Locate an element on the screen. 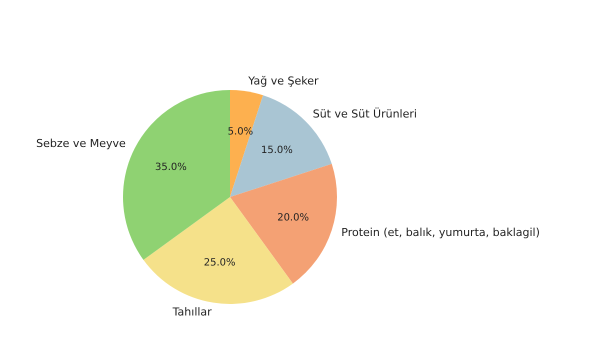 The width and height of the screenshot is (600, 360). data-label: 25.0% is located at coordinates (220, 263).